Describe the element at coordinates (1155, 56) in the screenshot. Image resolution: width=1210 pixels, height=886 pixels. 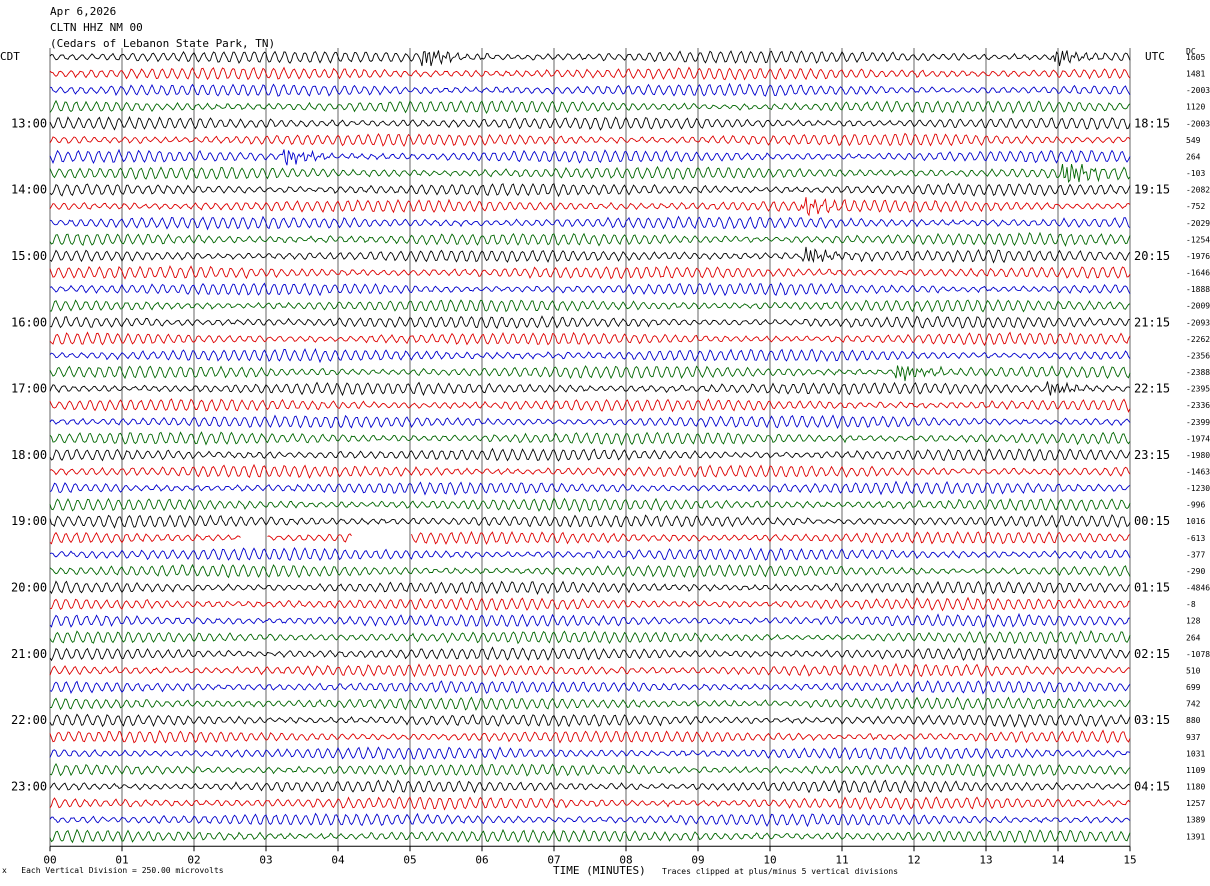
I see `right-timezone-label: UTC` at that location.